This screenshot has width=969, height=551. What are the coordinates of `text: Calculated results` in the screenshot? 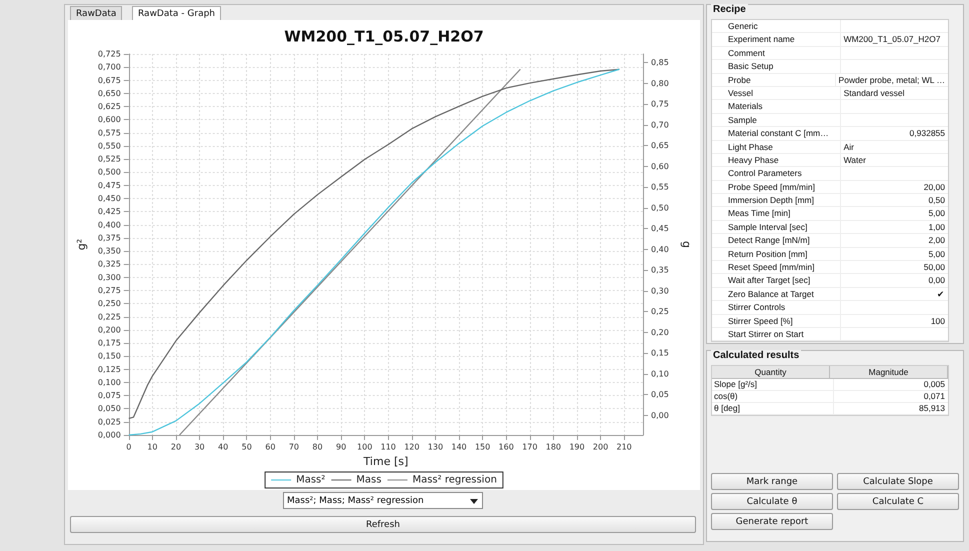 It's located at (756, 355).